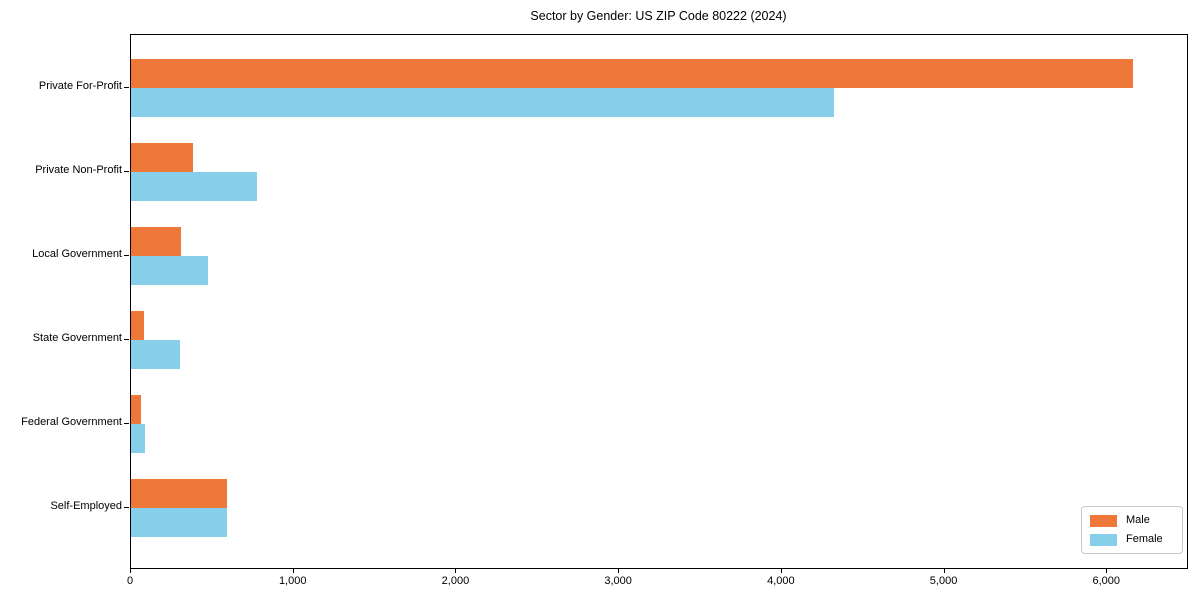  What do you see at coordinates (1132, 530) in the screenshot?
I see `legend: Male Female` at bounding box center [1132, 530].